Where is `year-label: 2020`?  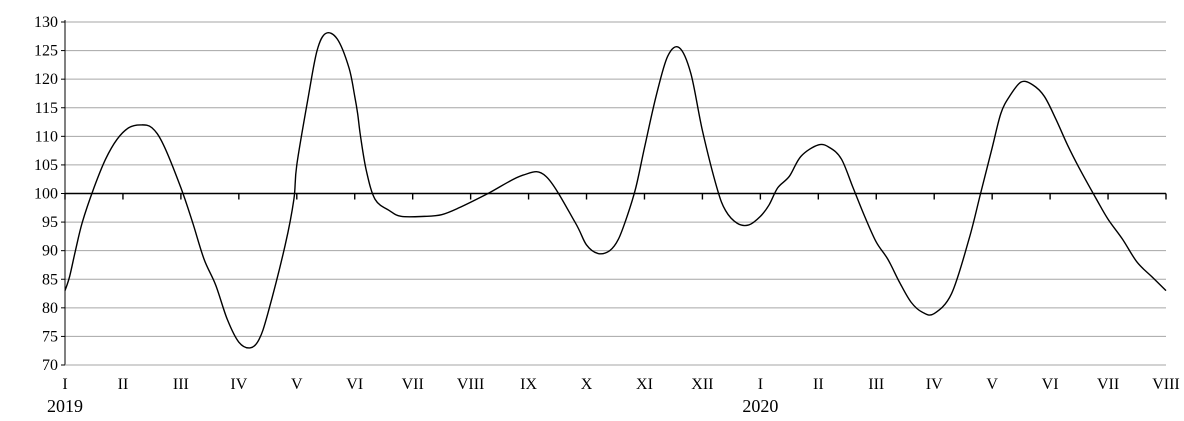 year-label: 2020 is located at coordinates (760, 406).